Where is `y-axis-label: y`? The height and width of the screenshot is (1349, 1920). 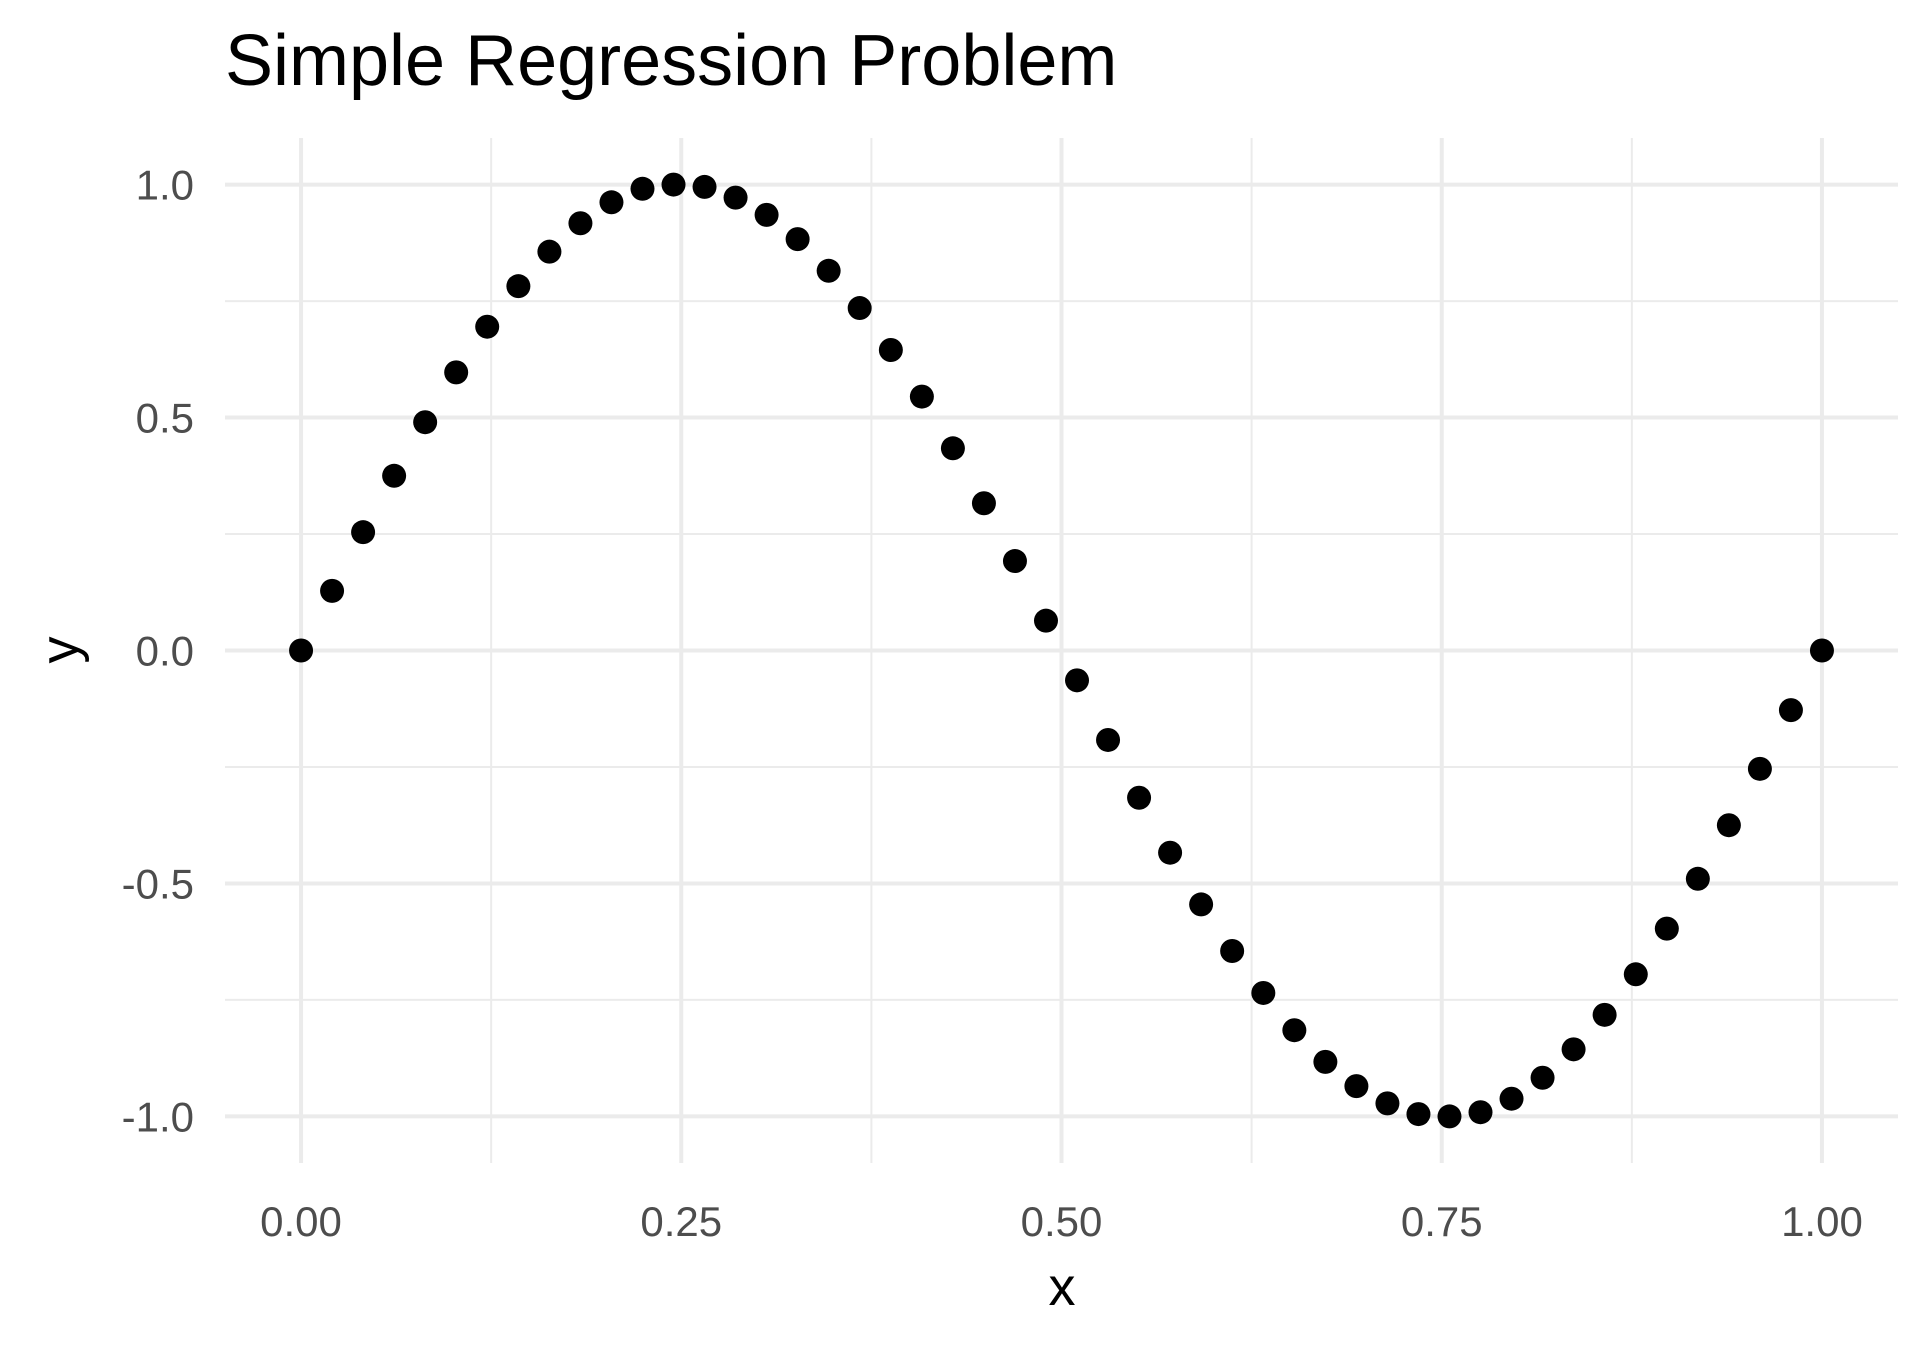
y-axis-label: y is located at coordinates (60, 650).